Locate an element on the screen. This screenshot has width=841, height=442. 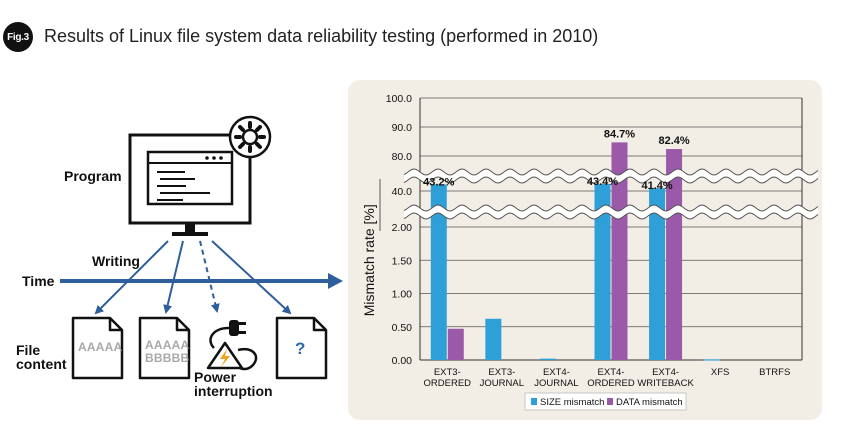
y-tick-label: 40.0 is located at coordinates (402, 192).